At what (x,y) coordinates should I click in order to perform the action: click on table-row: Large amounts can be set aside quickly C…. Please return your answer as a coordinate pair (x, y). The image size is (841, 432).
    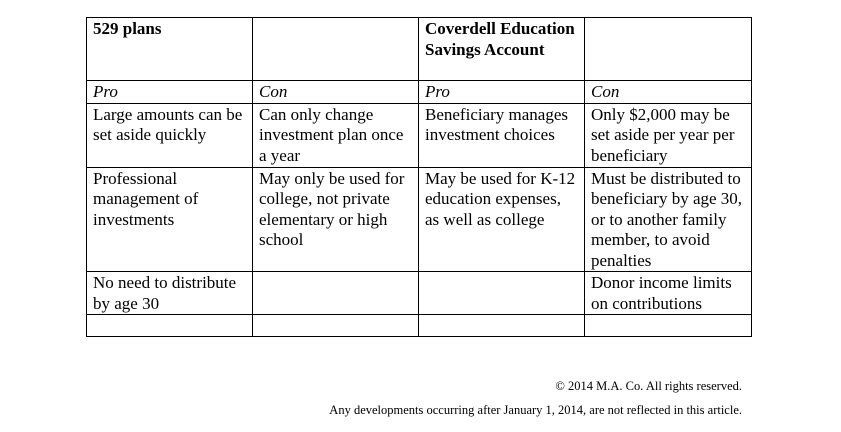
    Looking at the image, I should click on (419, 135).